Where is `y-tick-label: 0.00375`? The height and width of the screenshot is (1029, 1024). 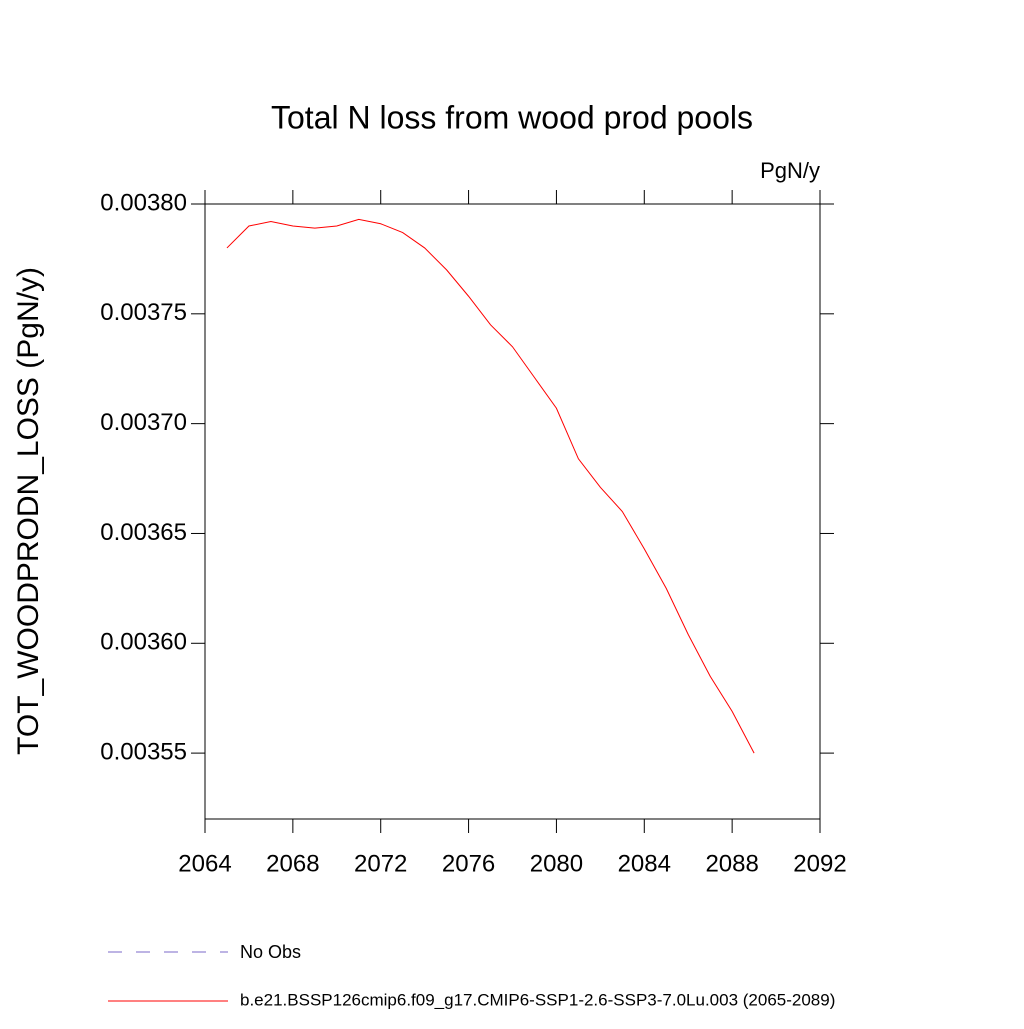
y-tick-label: 0.00375 is located at coordinates (143, 312).